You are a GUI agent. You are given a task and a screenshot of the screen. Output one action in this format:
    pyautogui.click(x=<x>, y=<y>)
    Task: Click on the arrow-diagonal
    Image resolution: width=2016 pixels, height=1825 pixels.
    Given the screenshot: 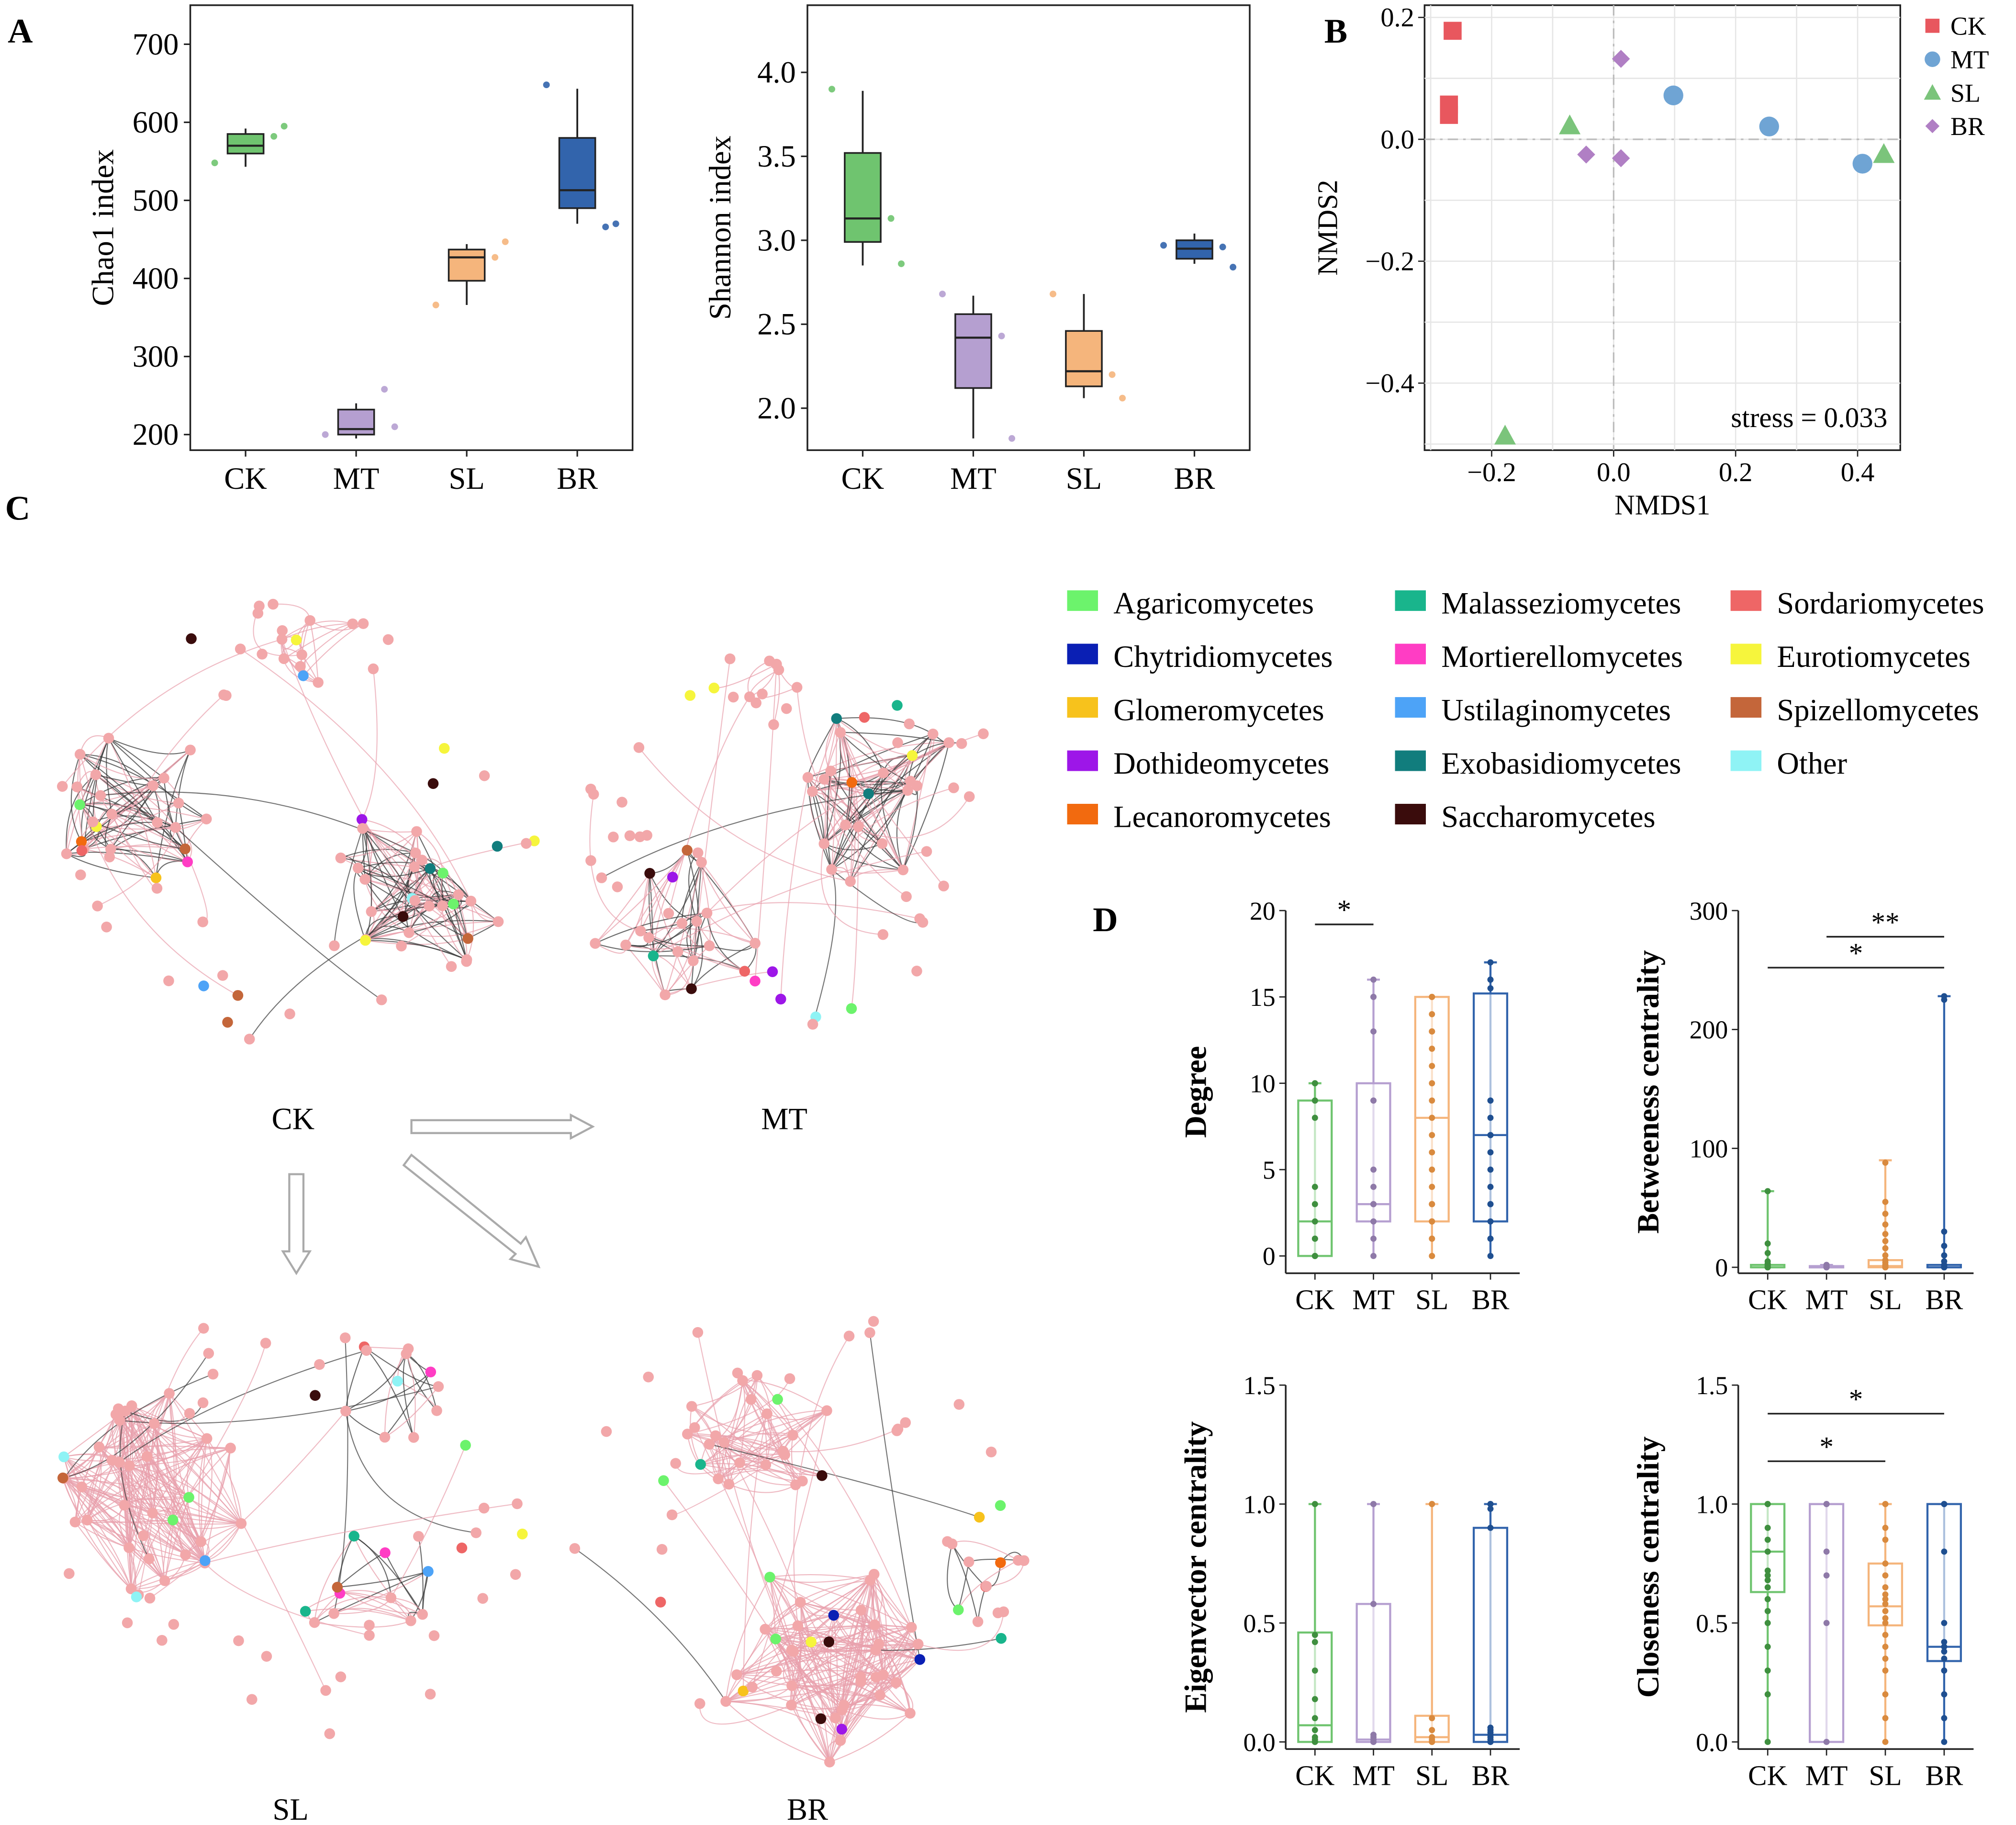 What is the action you would take?
    pyautogui.click(x=472, y=1211)
    